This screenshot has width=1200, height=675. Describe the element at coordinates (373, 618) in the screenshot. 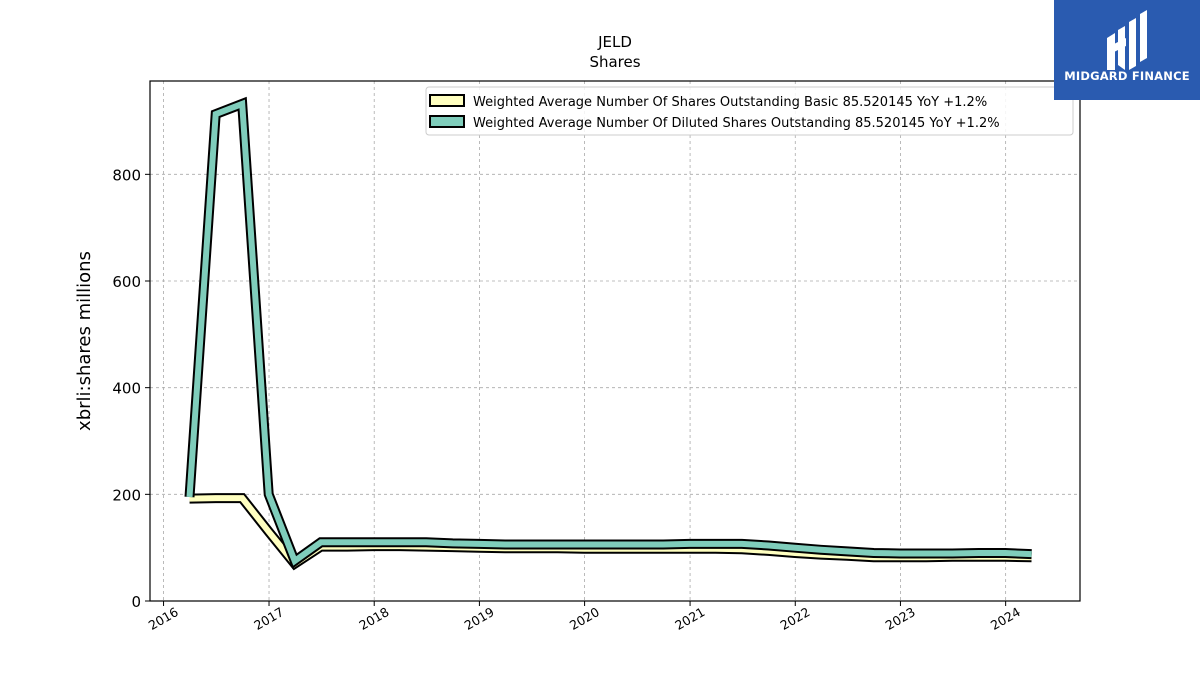

I see `x-tick-label: 2018` at that location.